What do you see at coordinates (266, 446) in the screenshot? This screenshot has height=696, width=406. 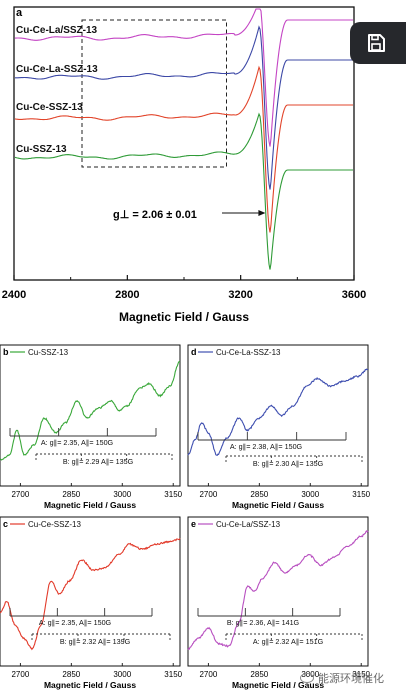 I see `hyperfine-label: A: g∥= 2.38, A∥= 150G` at bounding box center [266, 446].